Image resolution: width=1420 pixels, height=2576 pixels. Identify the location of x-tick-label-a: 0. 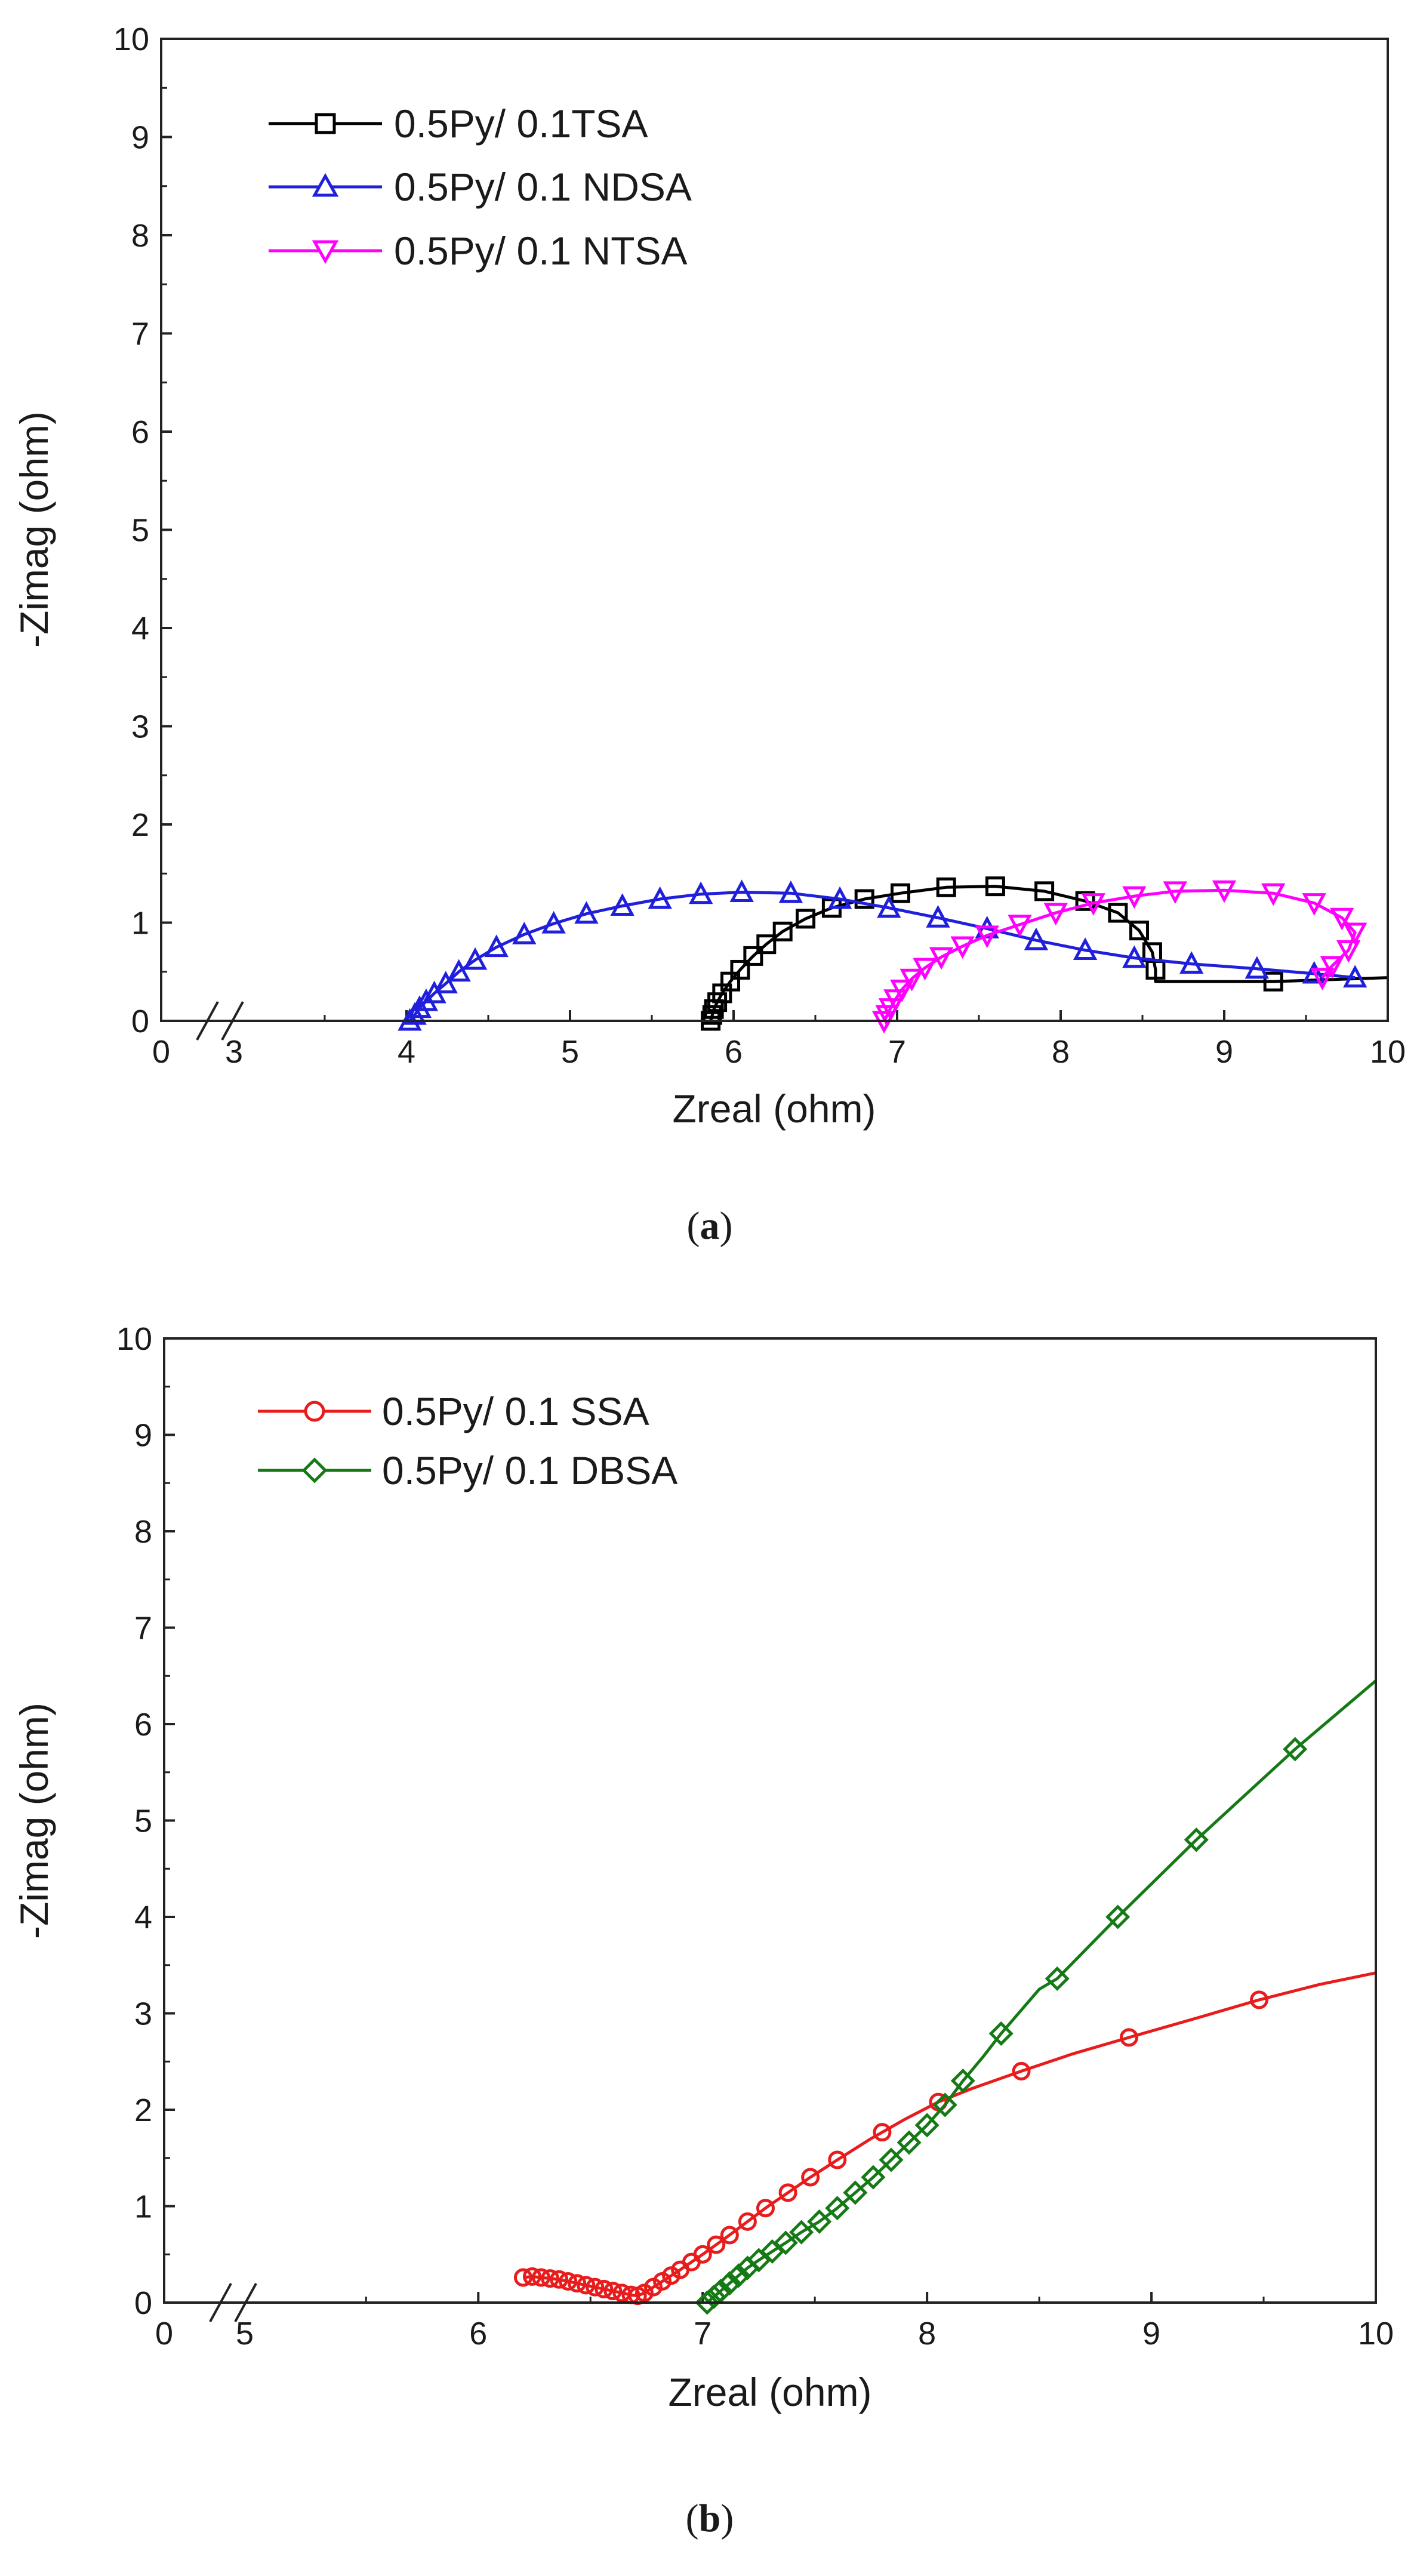
(161, 1052).